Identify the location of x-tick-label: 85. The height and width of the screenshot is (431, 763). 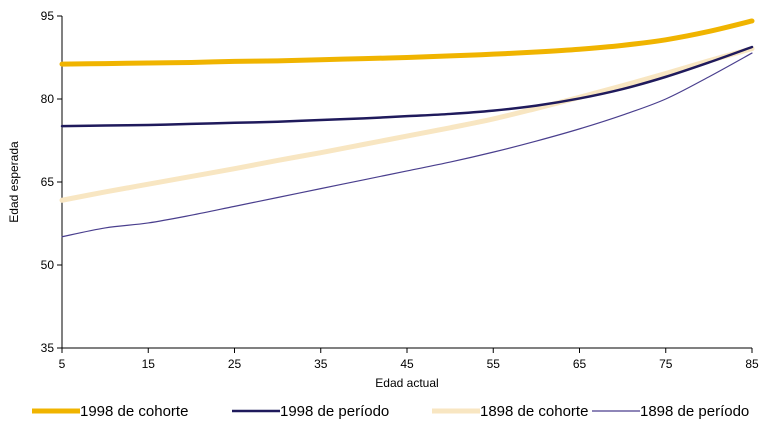
(752, 364).